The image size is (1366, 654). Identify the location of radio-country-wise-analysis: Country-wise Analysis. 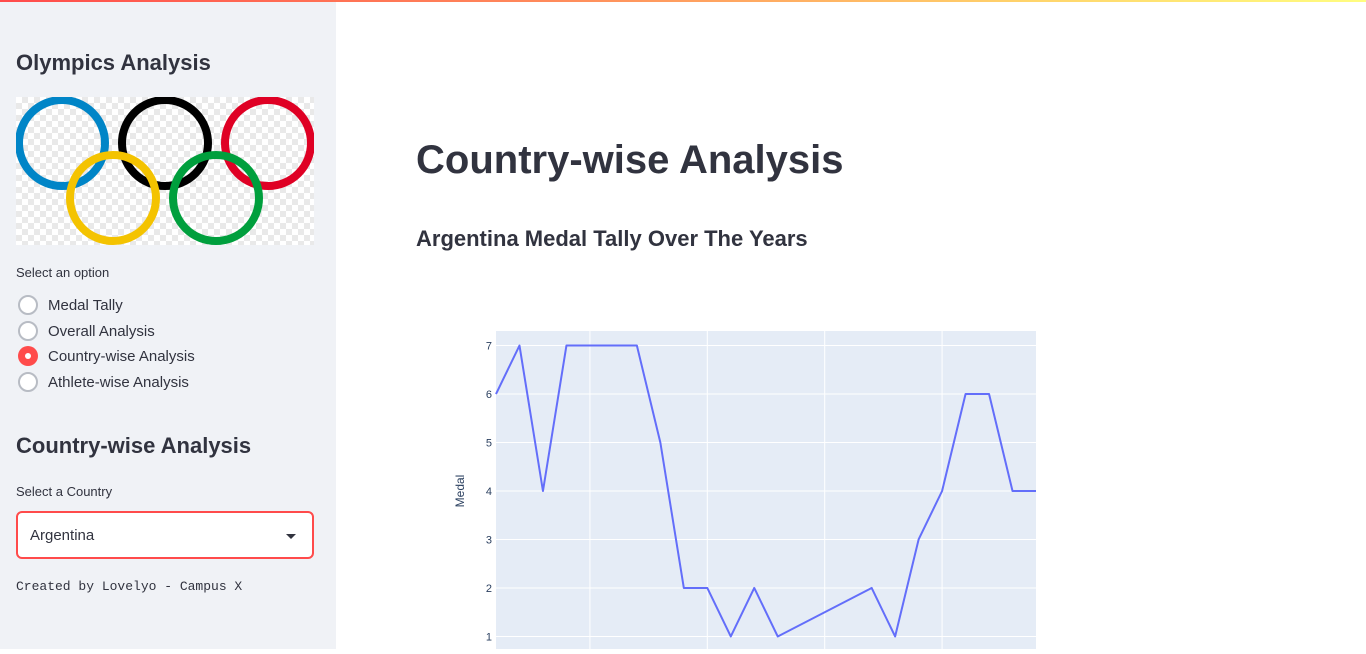
(106, 356).